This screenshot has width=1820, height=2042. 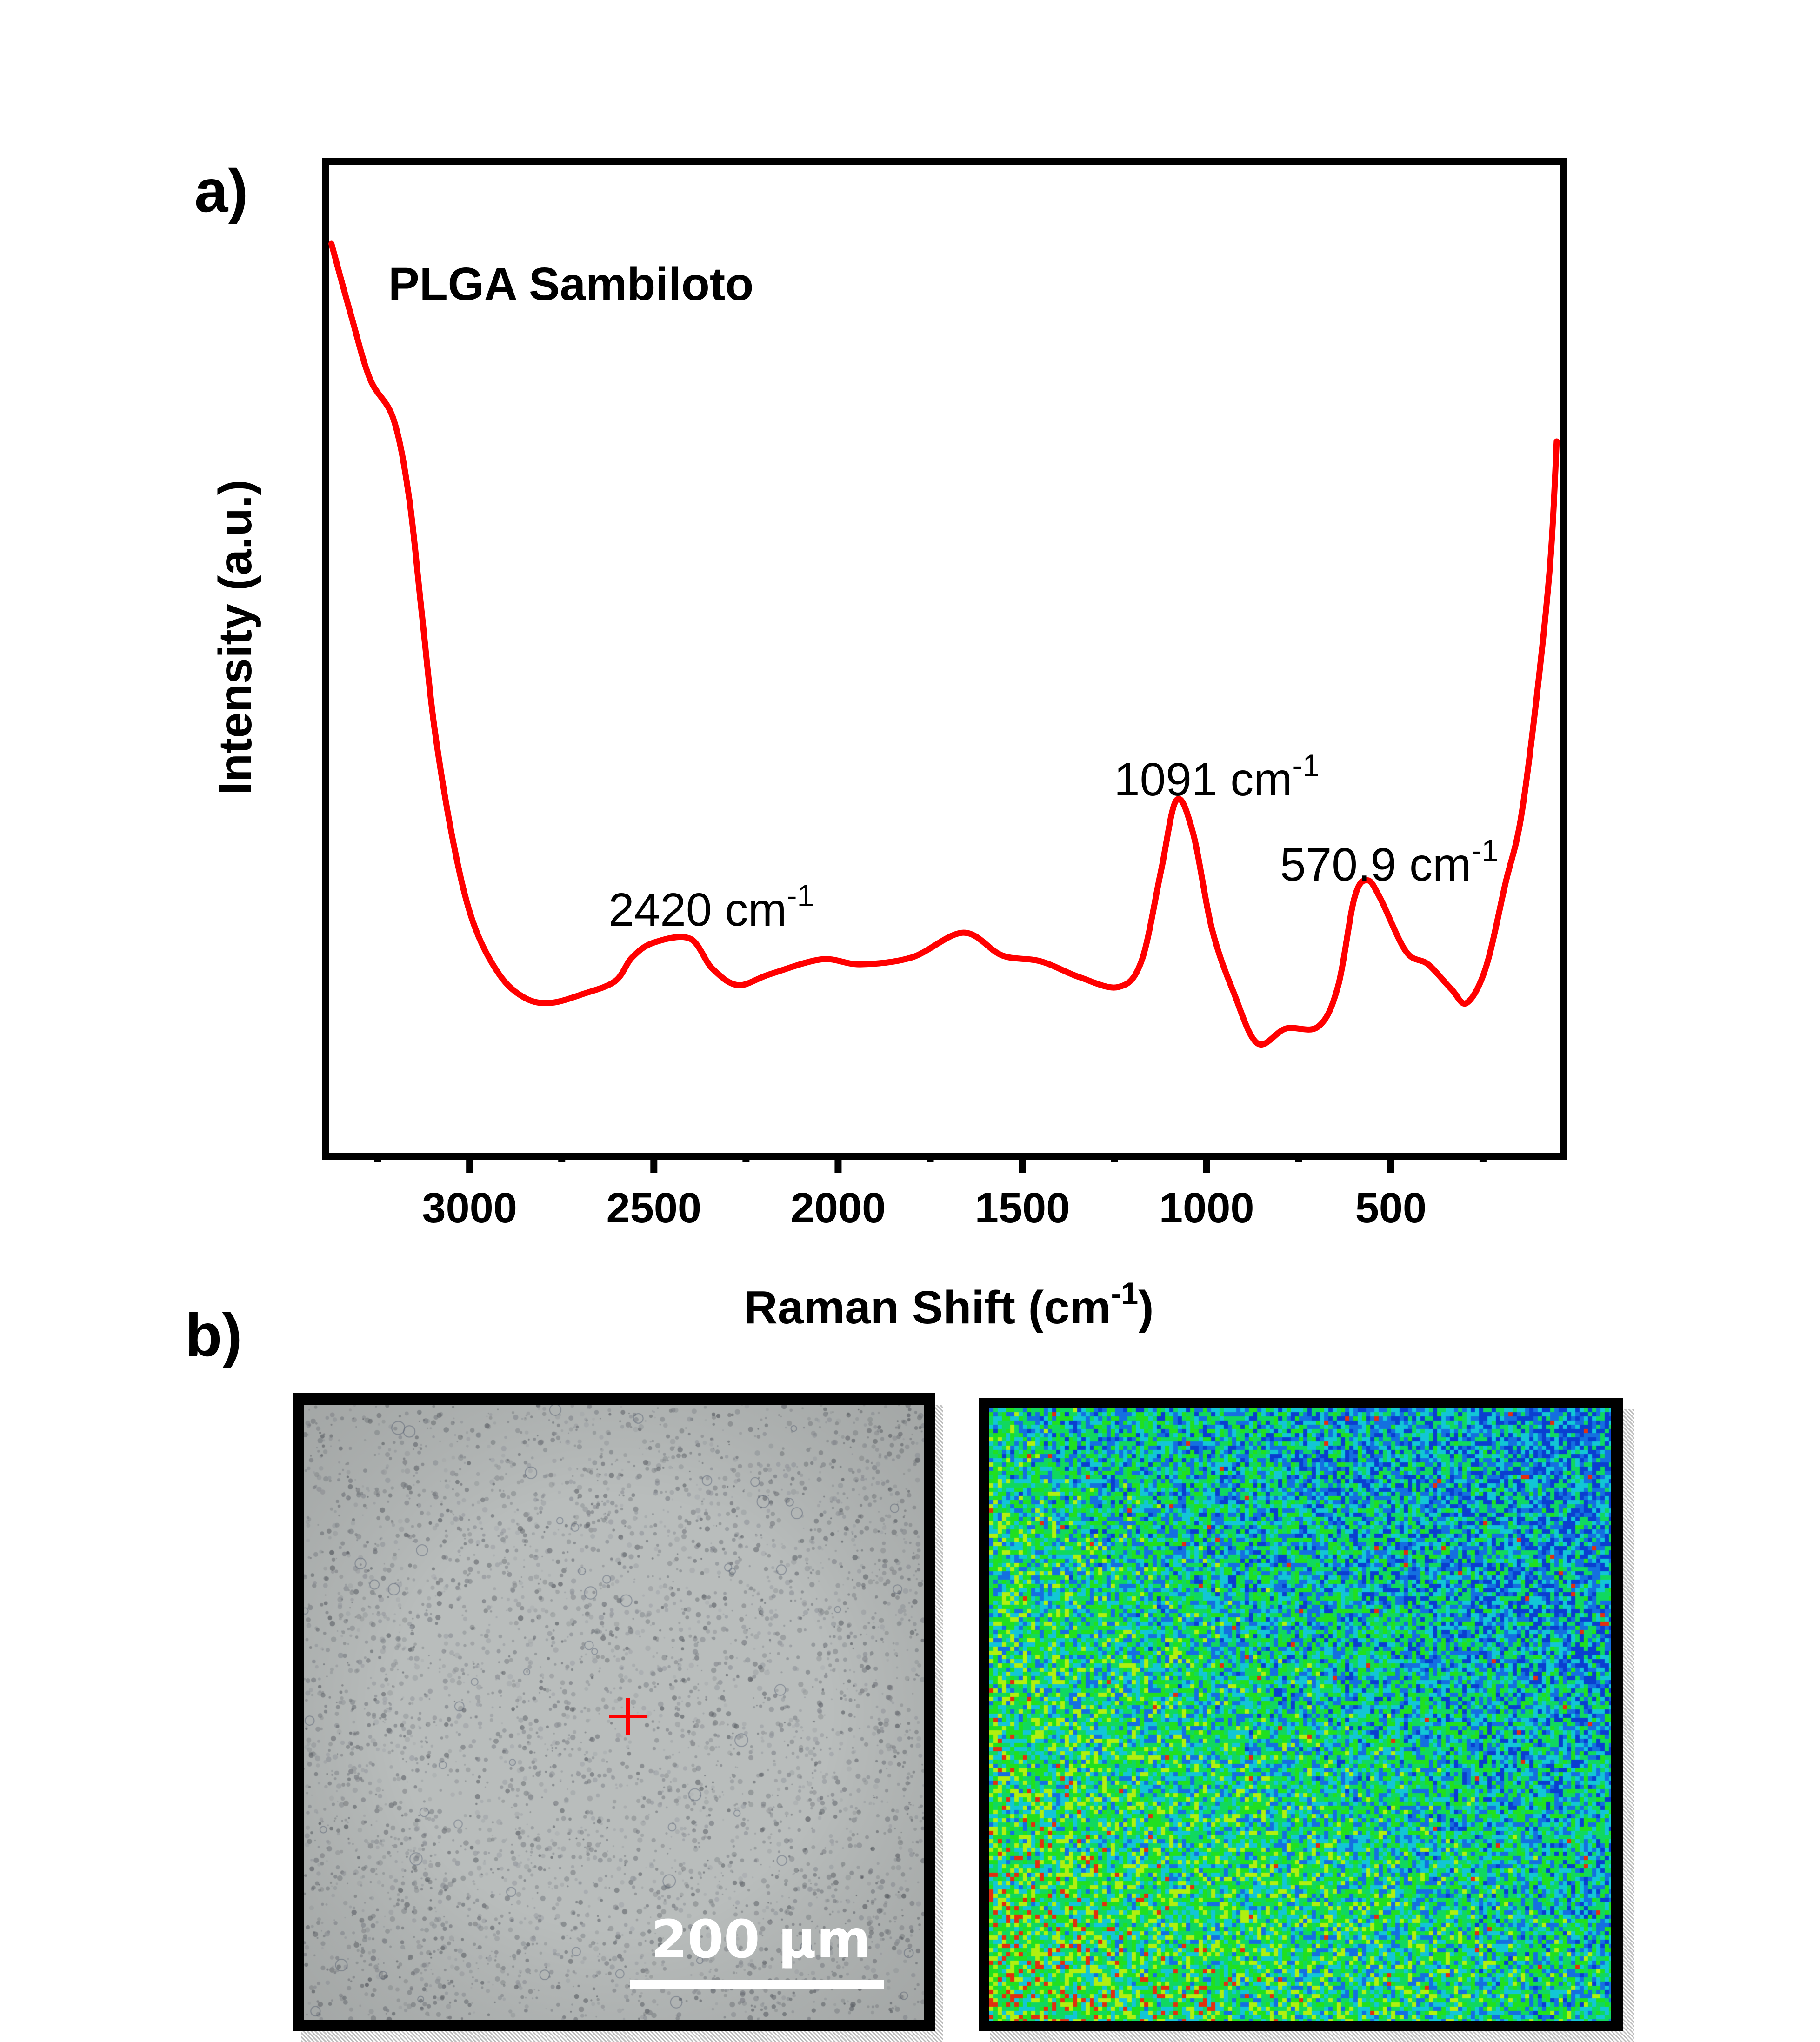 I want to click on x-axis-label-close: ), so click(x=1145, y=1307).